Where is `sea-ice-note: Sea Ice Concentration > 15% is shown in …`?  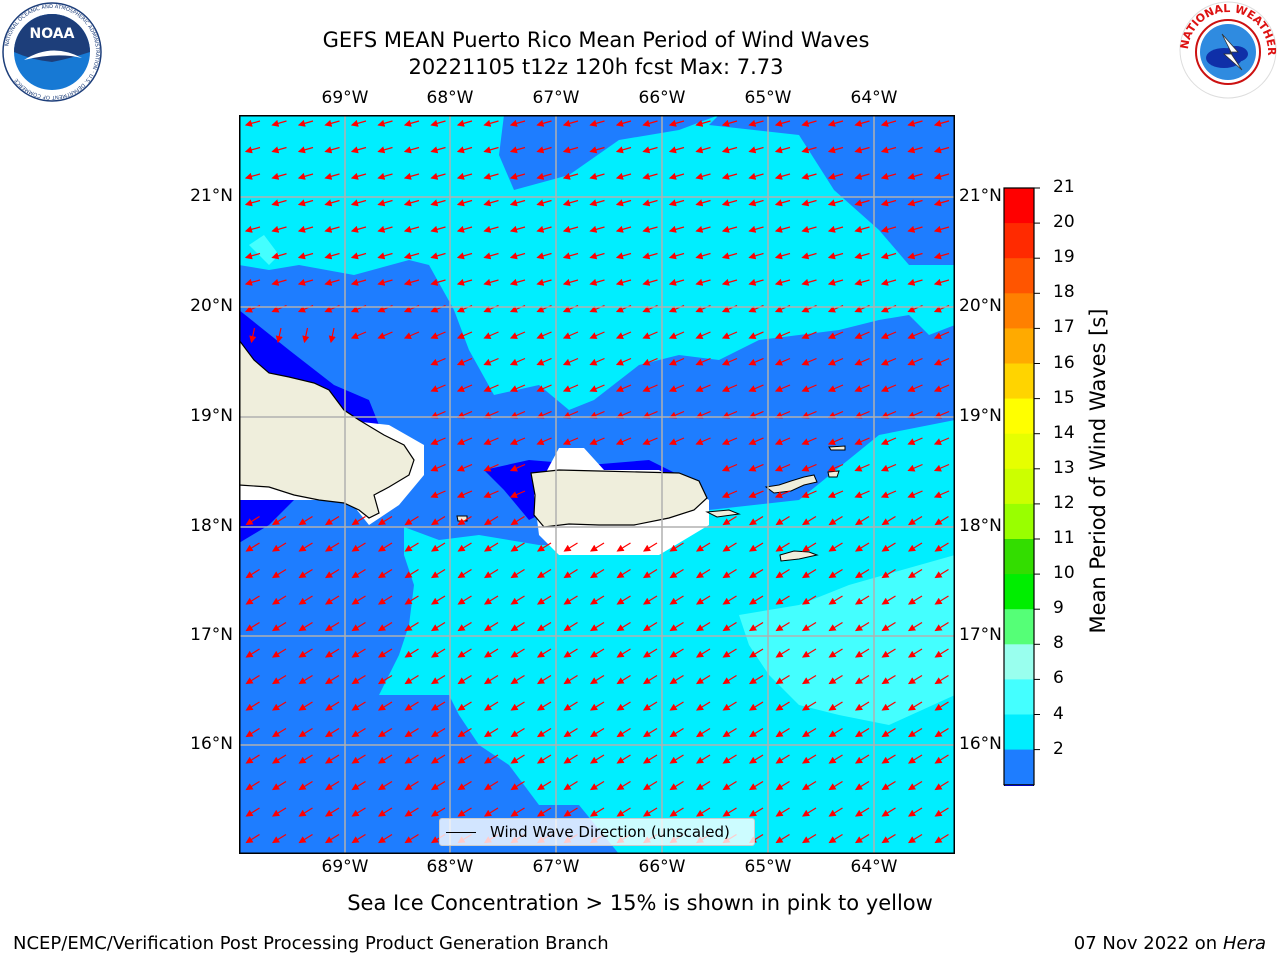 sea-ice-note: Sea Ice Concentration > 15% is shown in … is located at coordinates (640, 903).